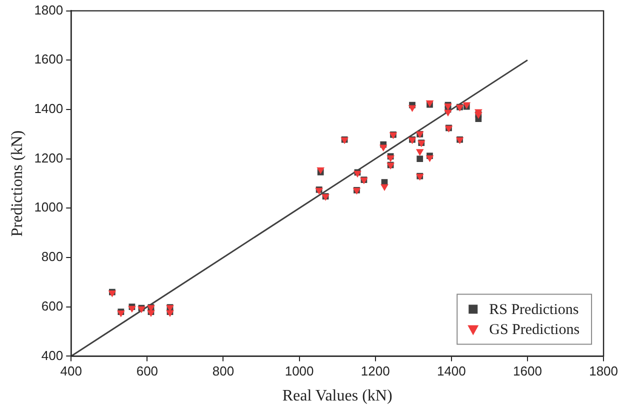 The height and width of the screenshot is (412, 621). Describe the element at coordinates (375, 371) in the screenshot. I see `x-tick-label: 1200` at that location.